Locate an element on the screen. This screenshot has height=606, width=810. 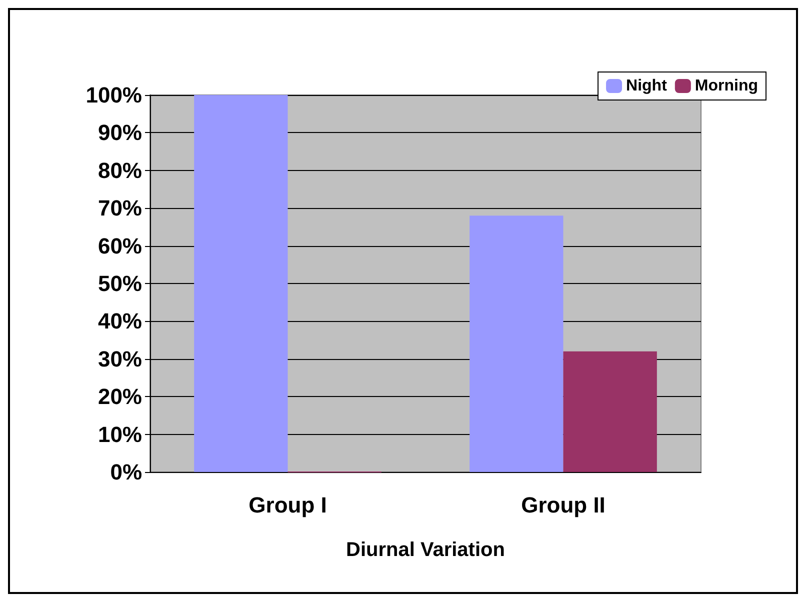
y-tick-label: 20% is located at coordinates (120, 397).